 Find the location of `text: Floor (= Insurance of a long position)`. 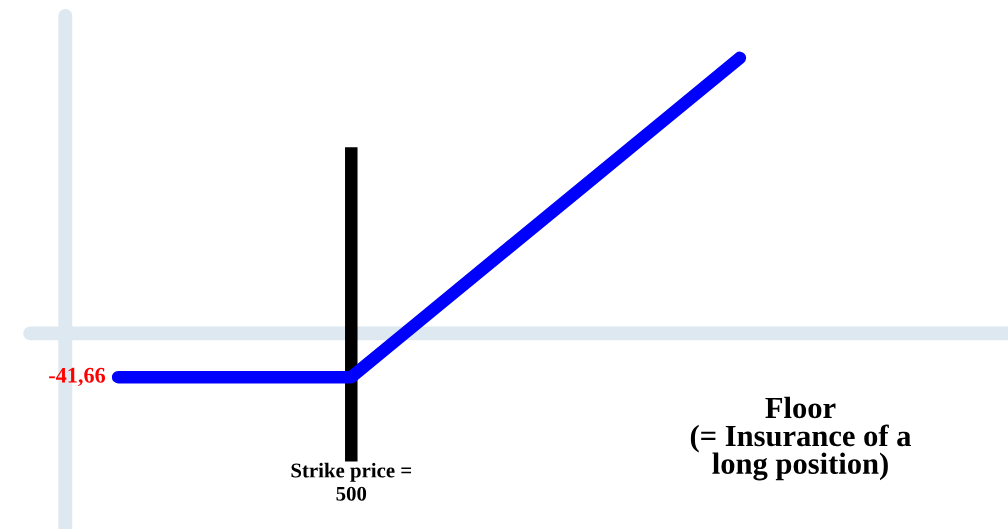

text: Floor (= Insurance of a long position) is located at coordinates (801, 438).